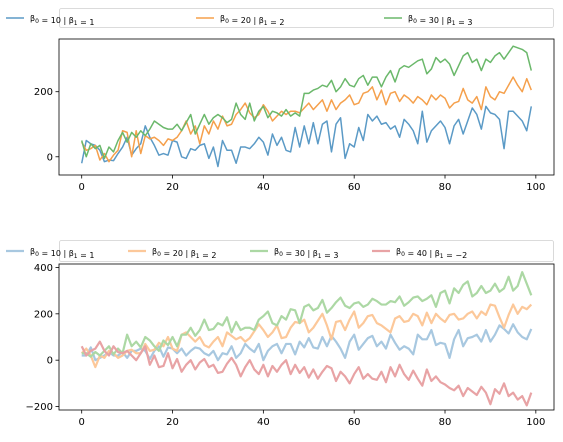 This screenshot has width=563, height=442. Describe the element at coordinates (39, 407) in the screenshot. I see `y-tick-label: −200` at that location.